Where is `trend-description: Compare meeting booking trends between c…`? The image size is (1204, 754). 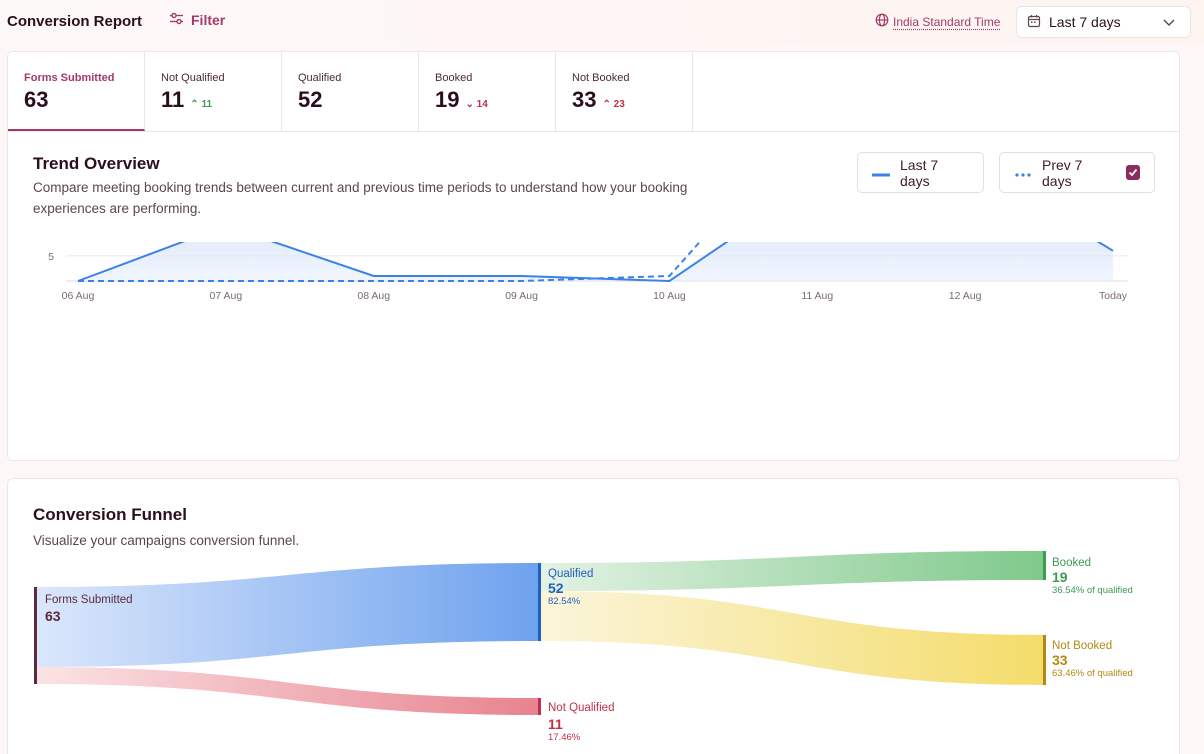 trend-description: Compare meeting booking trends between c… is located at coordinates (360, 198).